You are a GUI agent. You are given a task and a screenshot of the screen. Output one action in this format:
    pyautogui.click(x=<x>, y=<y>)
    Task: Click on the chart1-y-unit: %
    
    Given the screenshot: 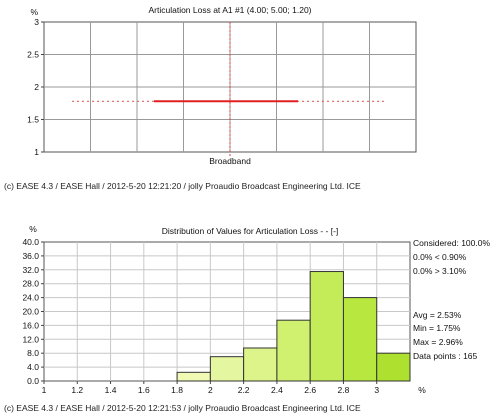 What is the action you would take?
    pyautogui.click(x=34, y=12)
    